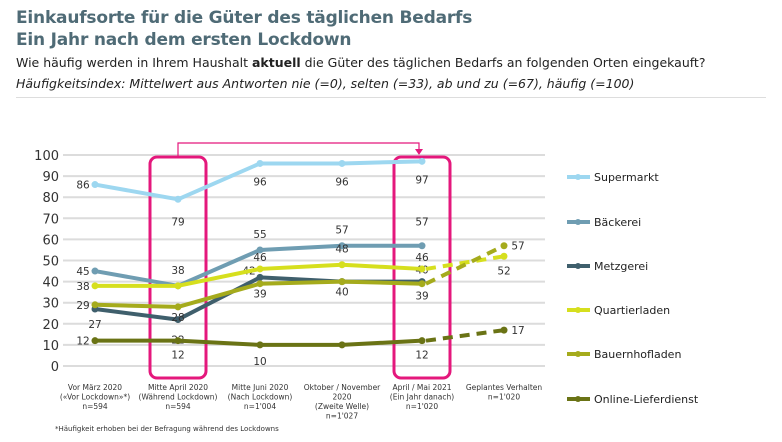 The image size is (782, 442). What do you see at coordinates (341, 293) in the screenshot?
I see `data-label: 40` at bounding box center [341, 293].